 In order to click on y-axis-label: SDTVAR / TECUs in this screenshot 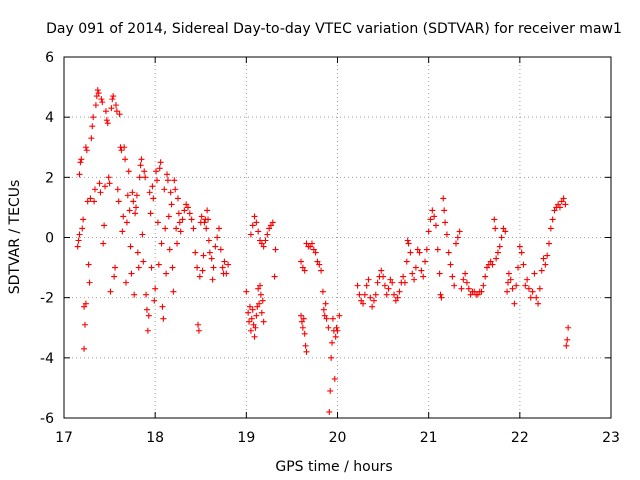, I will do `click(15, 237)`.